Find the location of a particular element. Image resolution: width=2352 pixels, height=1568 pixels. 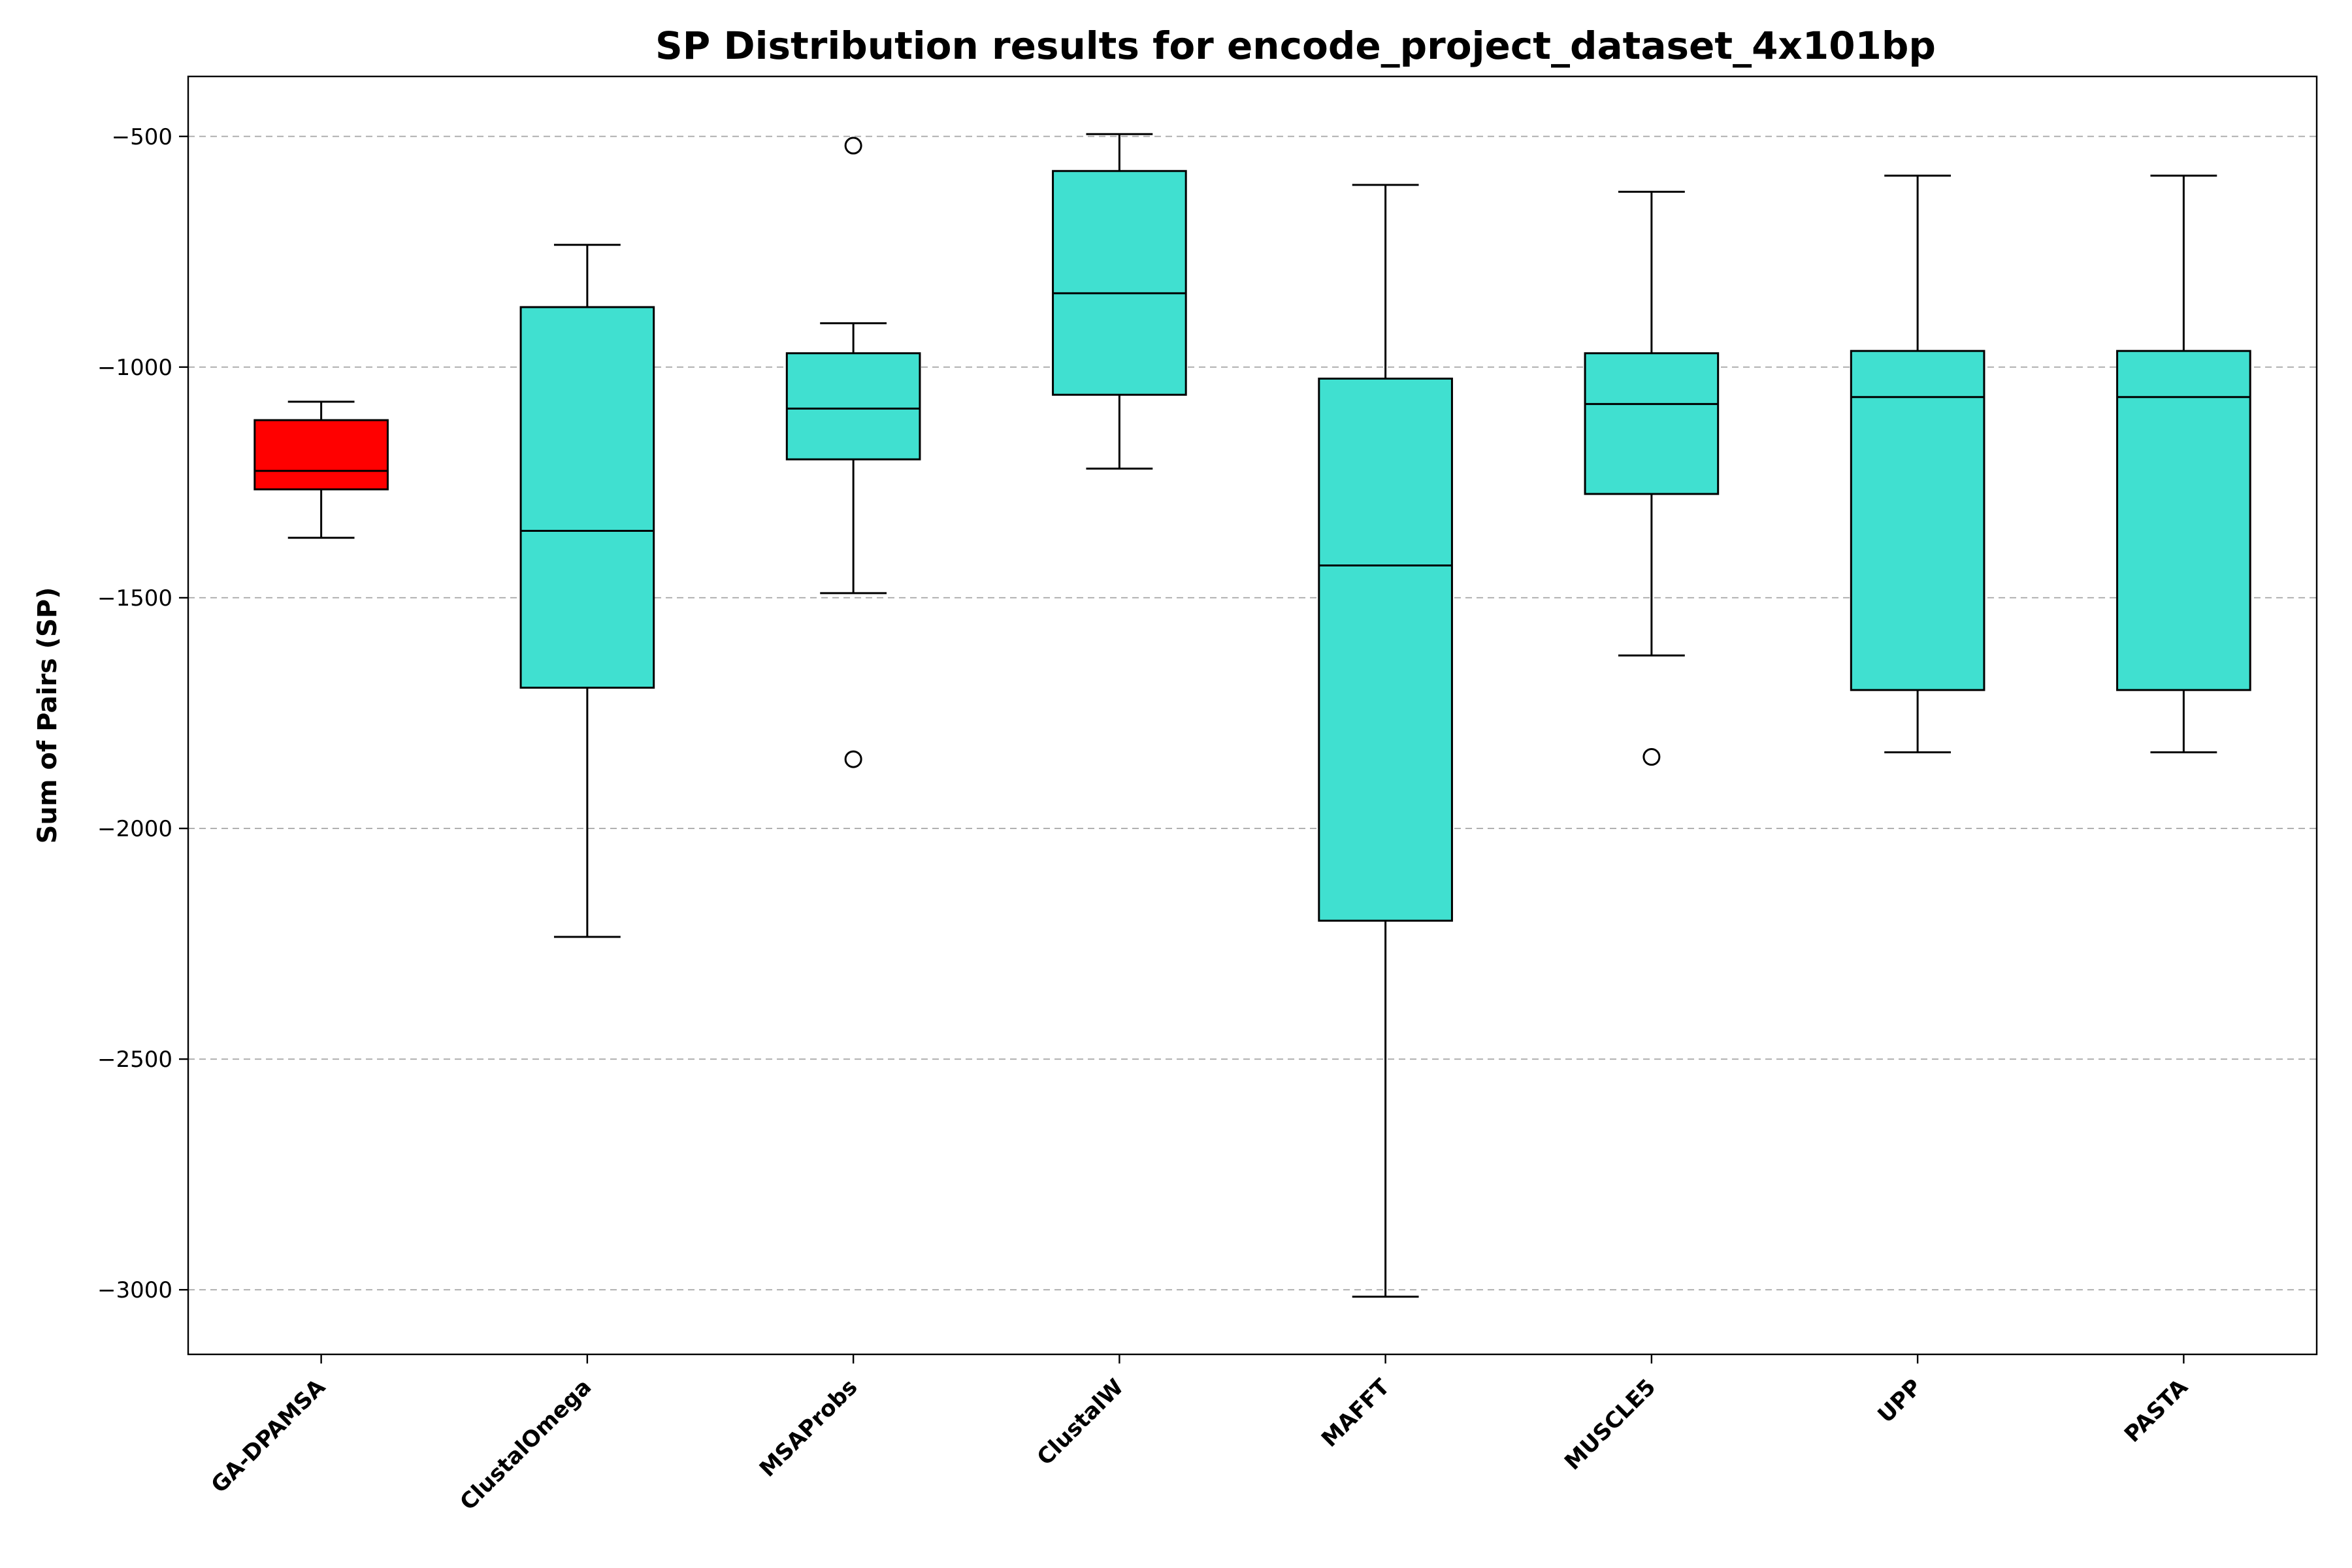

x-tick-label: UPP is located at coordinates (1899, 1401).